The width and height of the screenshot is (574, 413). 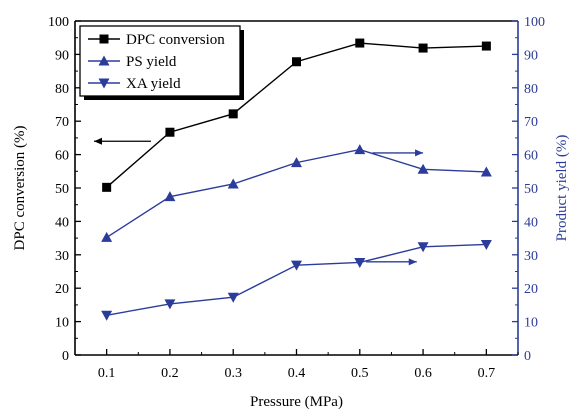 I want to click on legend-dpc-conversion-label: DPC conversion, so click(x=175, y=40).